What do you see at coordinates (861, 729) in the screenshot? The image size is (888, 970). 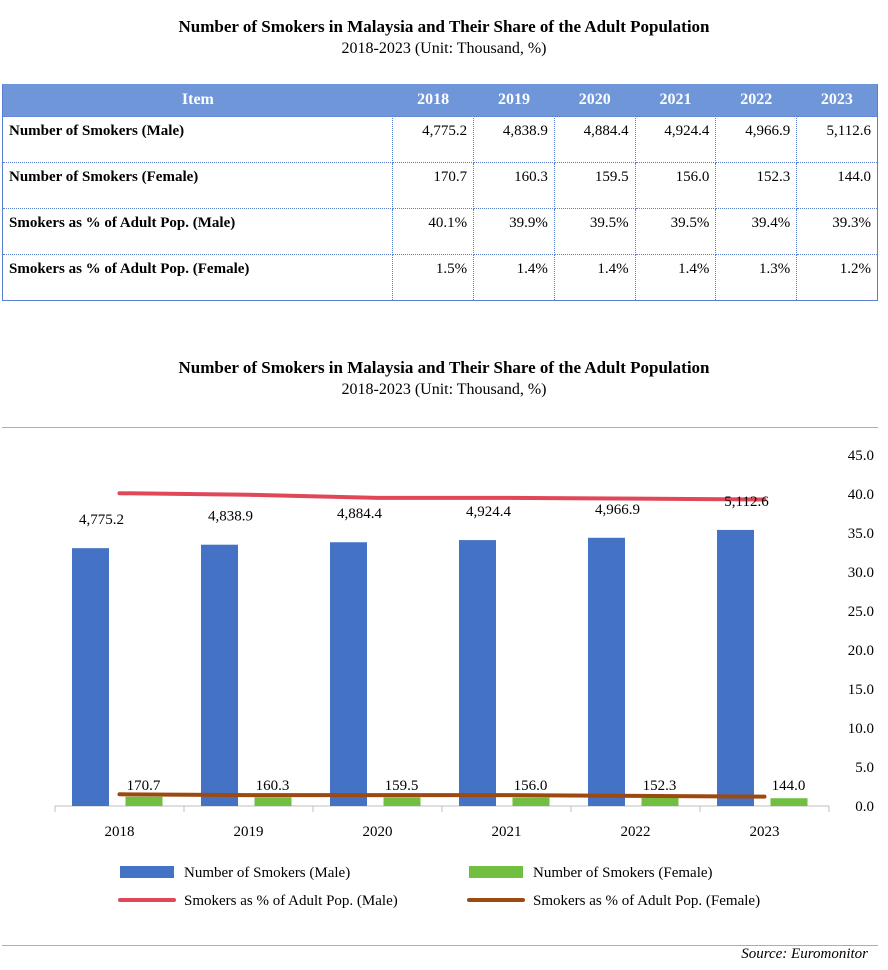 I see `right-axis-tick-label: 10.0` at bounding box center [861, 729].